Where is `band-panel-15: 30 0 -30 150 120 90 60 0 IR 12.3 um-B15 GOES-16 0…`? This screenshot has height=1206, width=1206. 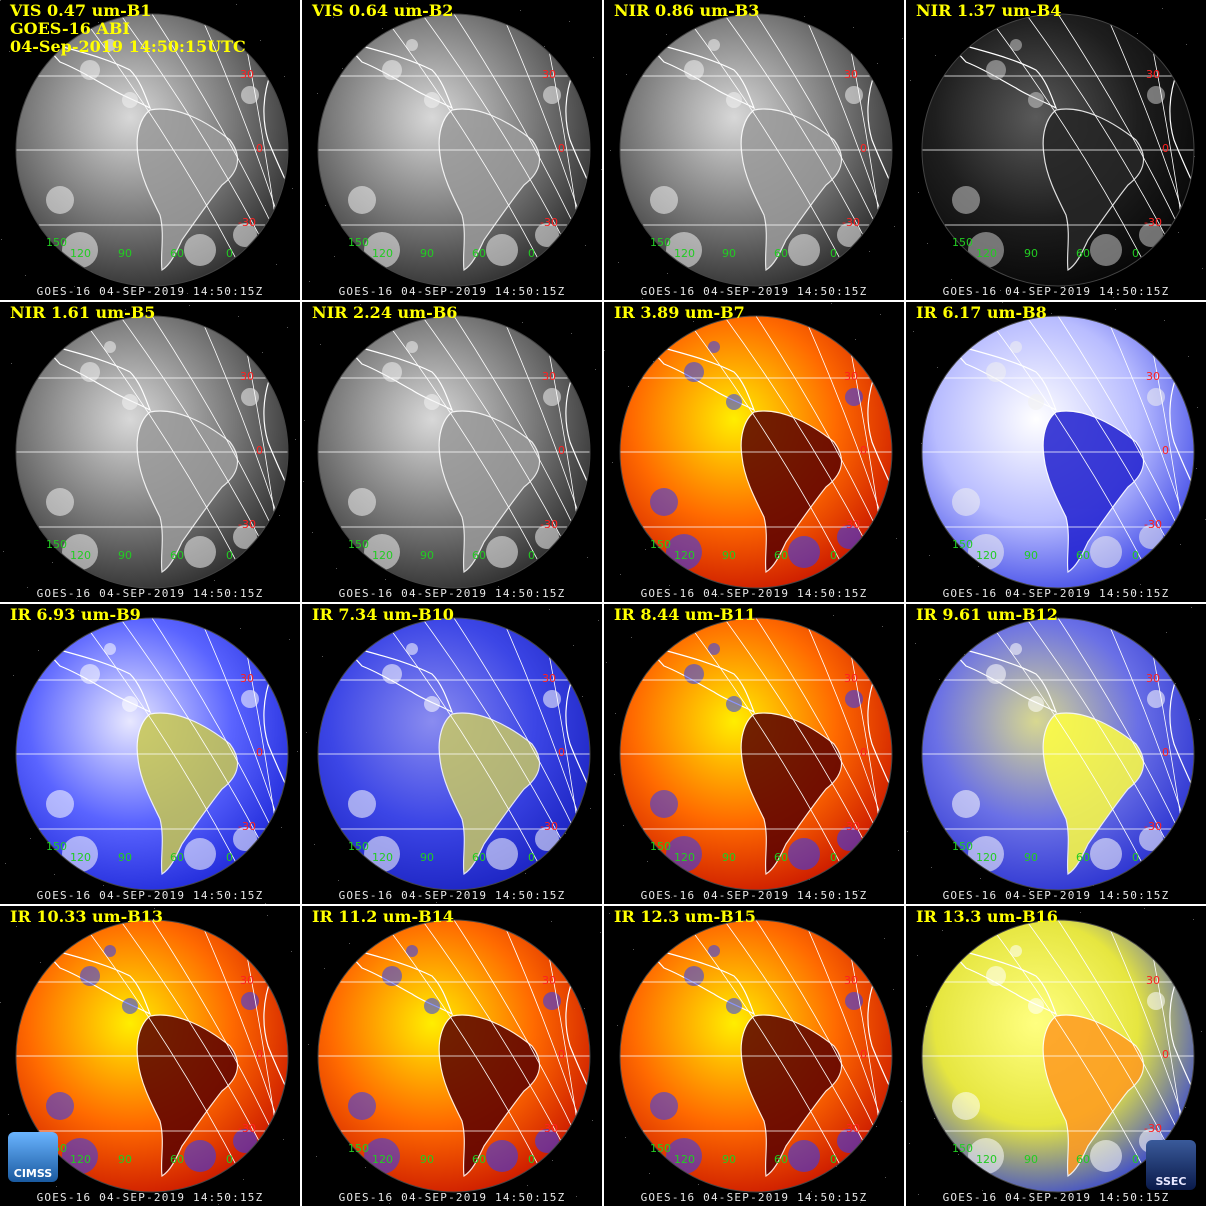 band-panel-15: 30 0 -30 150 120 90 60 0 IR 12.3 um-B15 GOES-16 0… is located at coordinates (754, 1056).